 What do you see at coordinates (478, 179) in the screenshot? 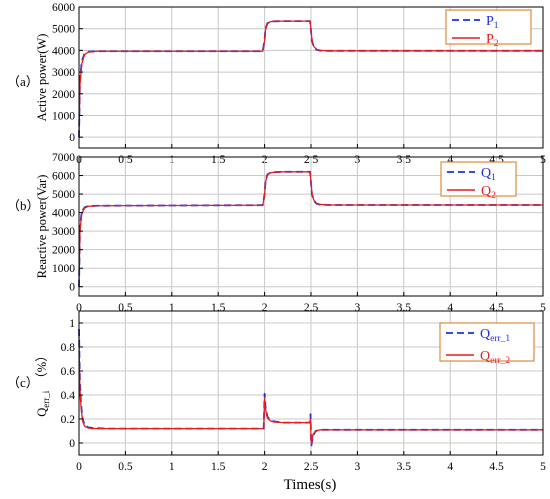
I see `legend-box` at bounding box center [478, 179].